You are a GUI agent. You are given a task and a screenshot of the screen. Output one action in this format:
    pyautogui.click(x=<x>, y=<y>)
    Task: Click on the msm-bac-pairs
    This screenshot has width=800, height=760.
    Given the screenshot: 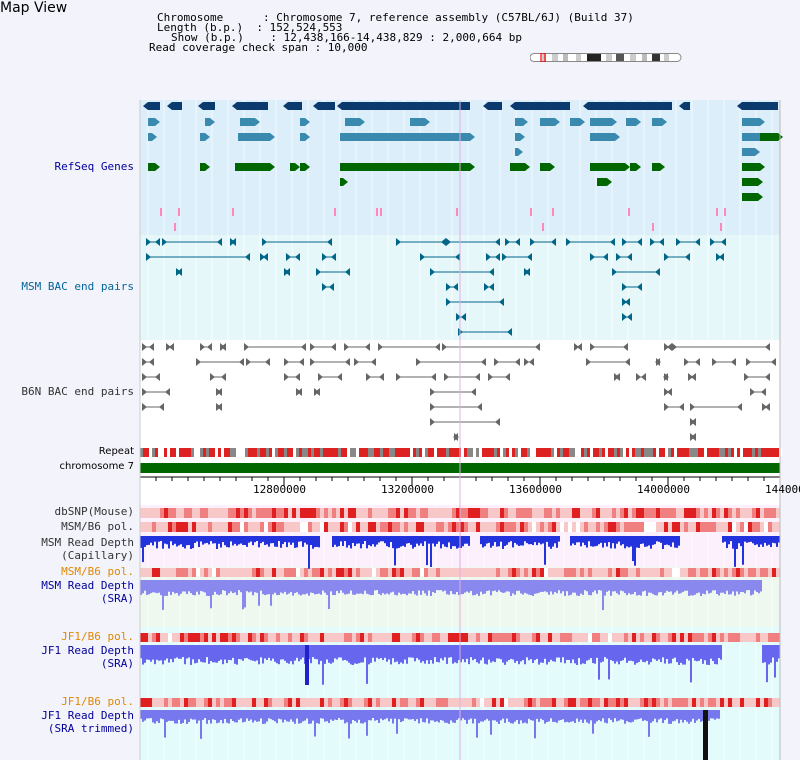 What is the action you would take?
    pyautogui.click(x=436, y=287)
    